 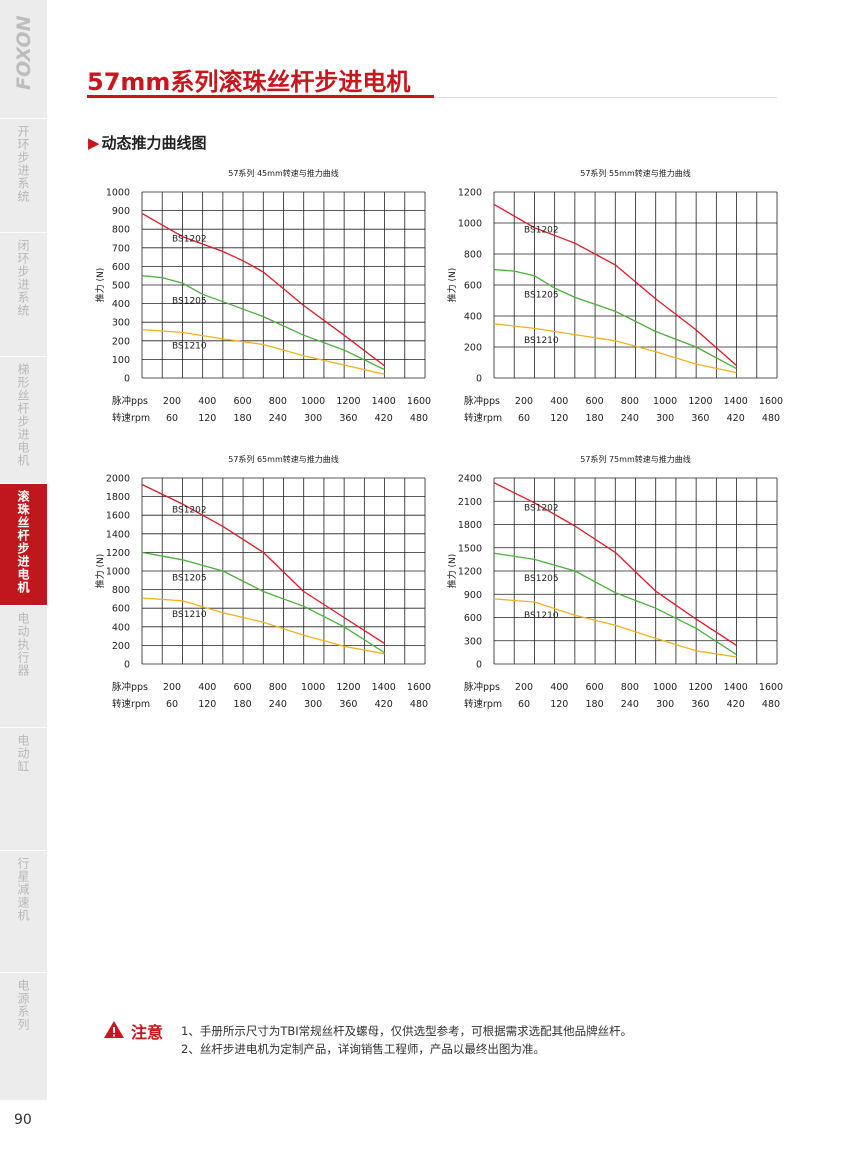 What do you see at coordinates (114, 1029) in the screenshot?
I see `warning-icon` at bounding box center [114, 1029].